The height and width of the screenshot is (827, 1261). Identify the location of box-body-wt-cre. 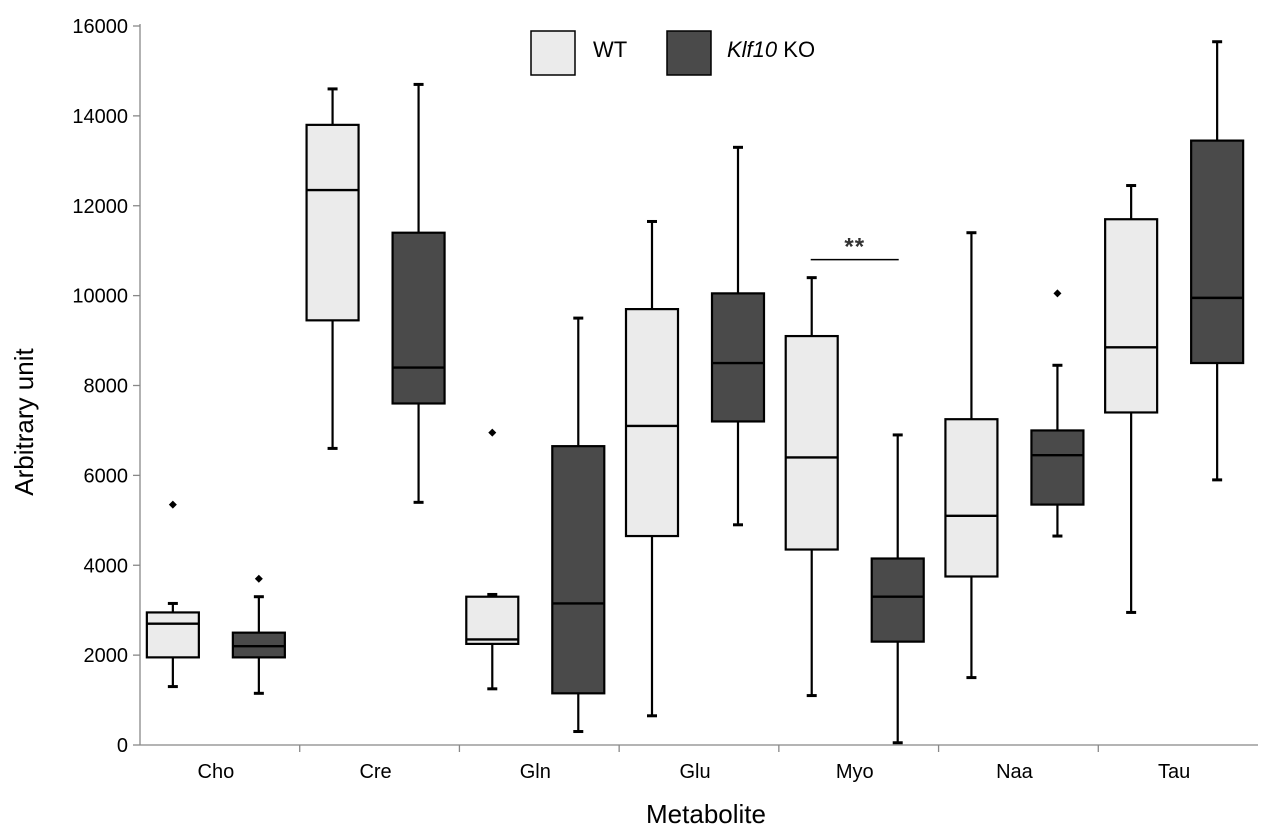
(332, 222).